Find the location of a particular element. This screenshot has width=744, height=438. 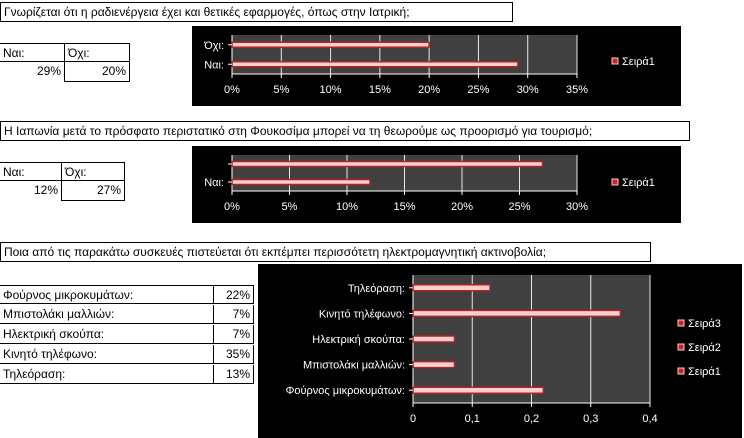

legend-label: Σειρά2 is located at coordinates (704, 348).